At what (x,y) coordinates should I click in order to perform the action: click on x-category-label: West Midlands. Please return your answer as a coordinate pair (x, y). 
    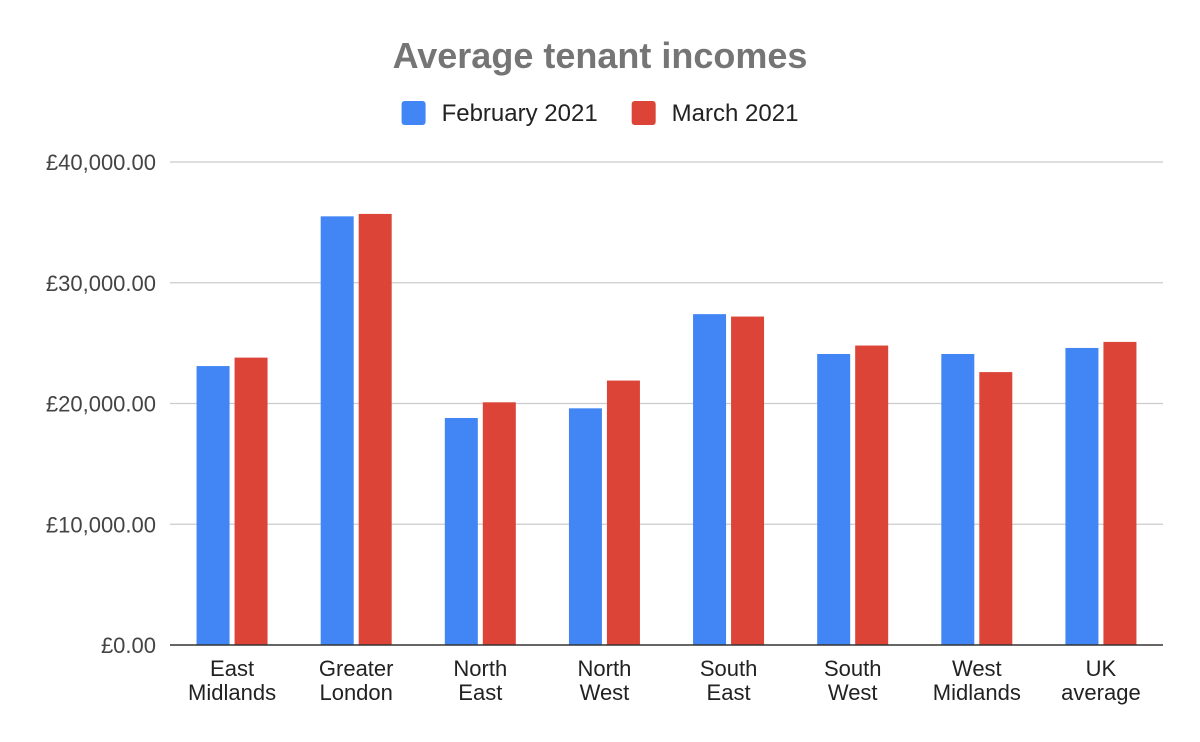
    Looking at the image, I should click on (977, 680).